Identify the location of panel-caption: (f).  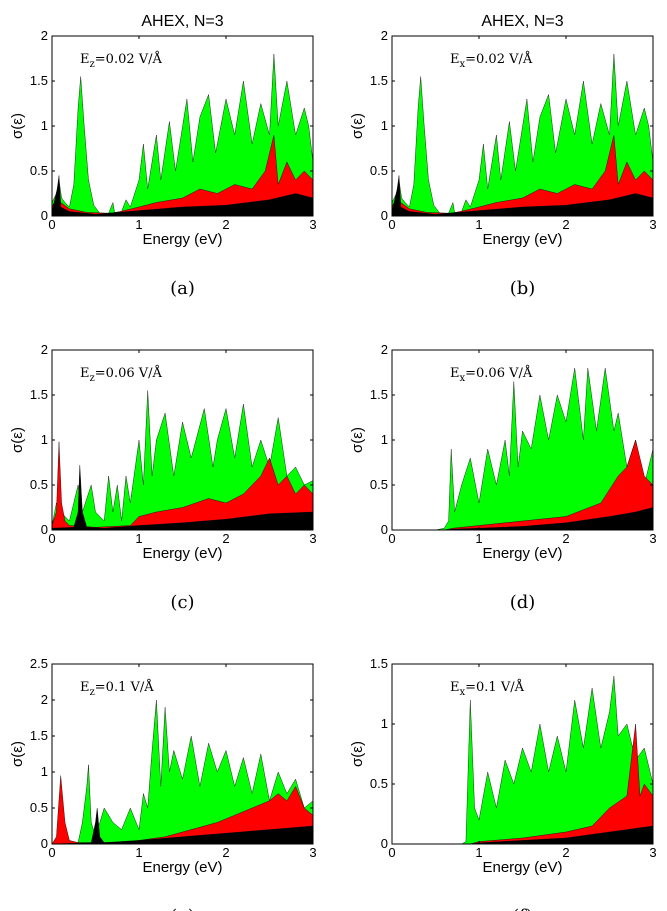
(522, 908).